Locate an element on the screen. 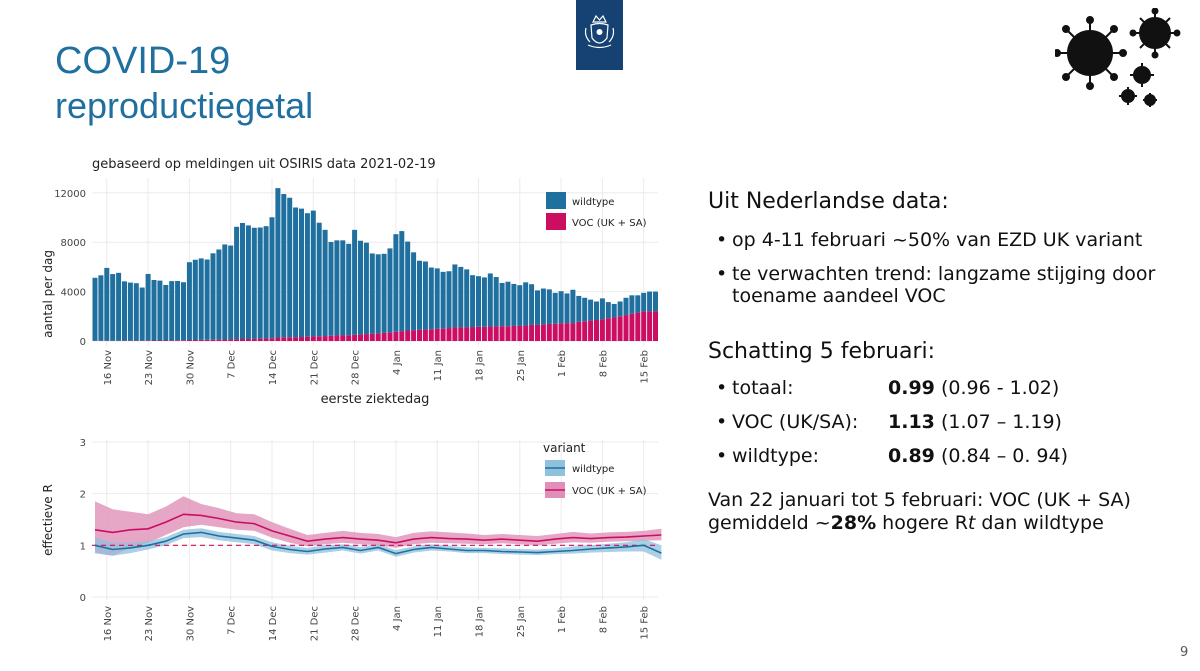 The width and height of the screenshot is (1200, 671). coronavirus-icon is located at coordinates (1118, 57).